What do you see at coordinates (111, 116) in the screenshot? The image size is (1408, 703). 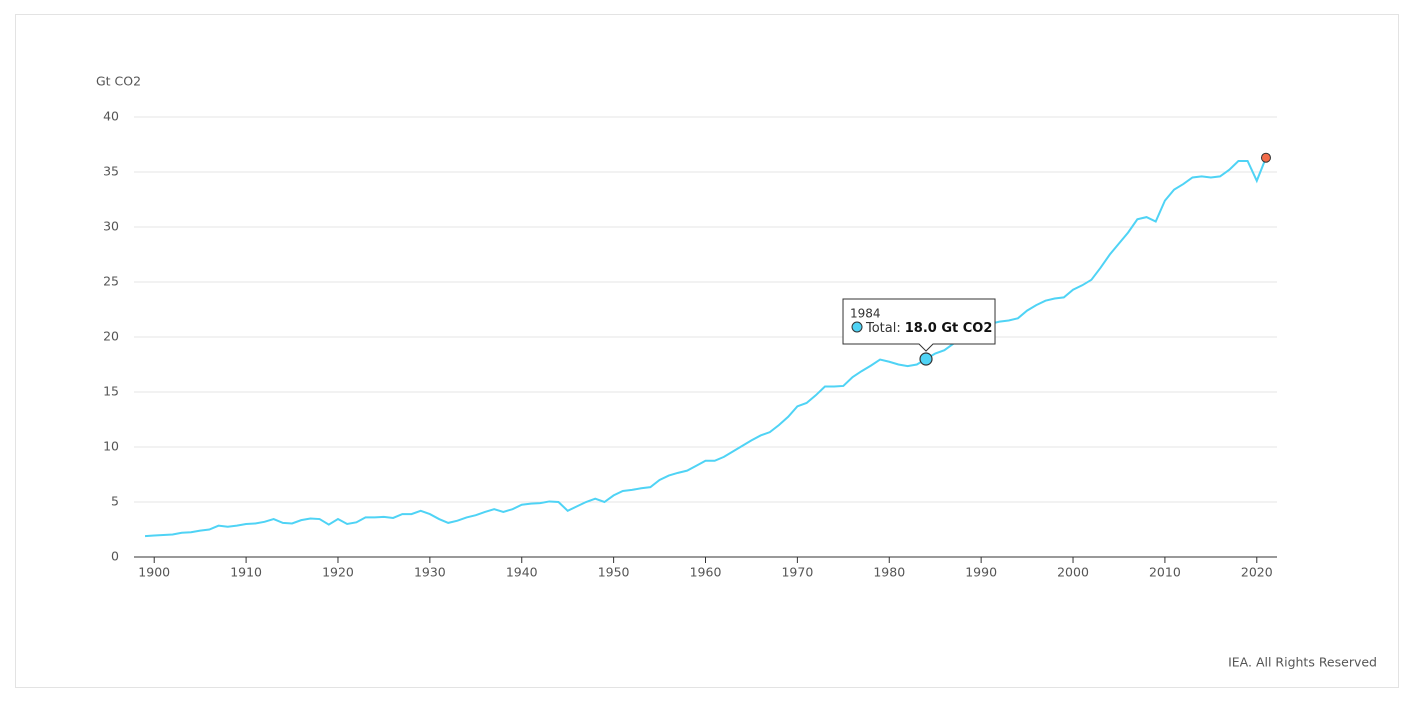 I see `y-tick-label: 40` at bounding box center [111, 116].